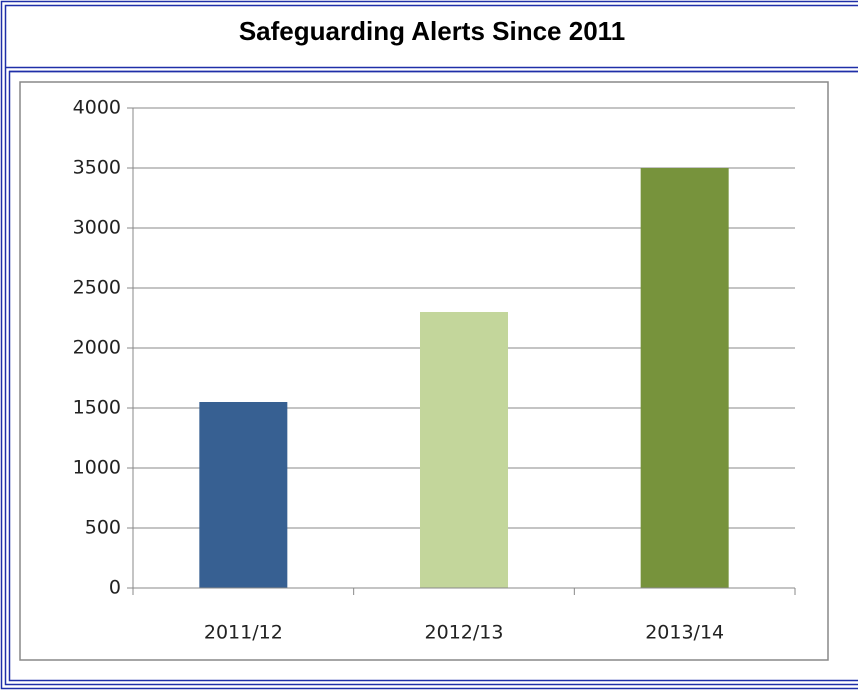 This screenshot has height=690, width=858. I want to click on y-tick-label: 3000, so click(97, 228).